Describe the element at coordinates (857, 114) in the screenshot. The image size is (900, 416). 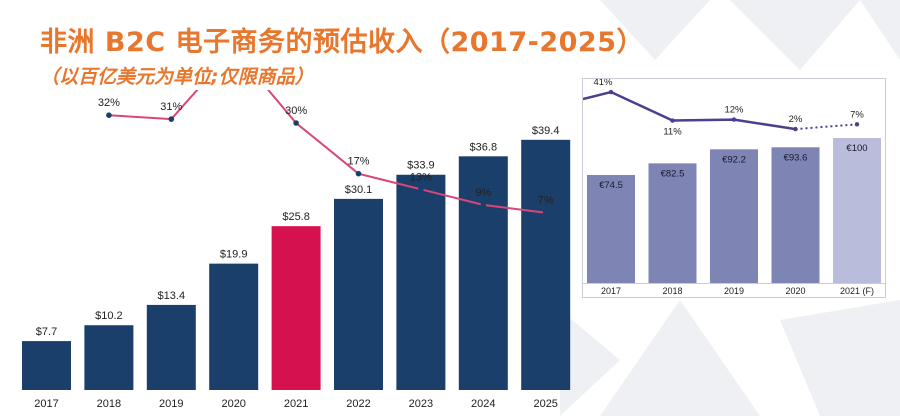
I see `inset-growth-label-2021 (F): 7%` at that location.